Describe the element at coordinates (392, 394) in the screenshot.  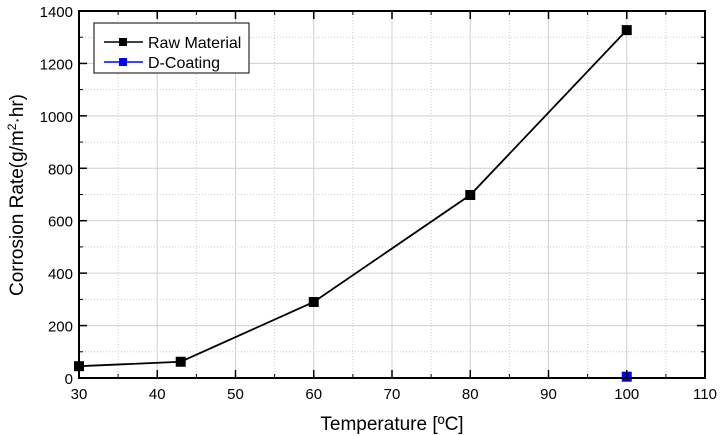
I see `x-tick-label: 70` at that location.